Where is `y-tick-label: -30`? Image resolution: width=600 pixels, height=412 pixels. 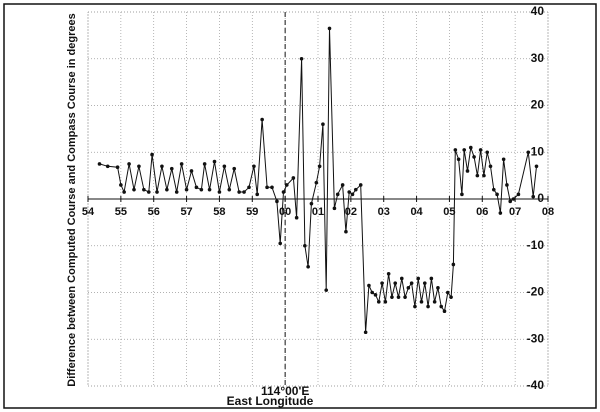 y-tick-label: -30 is located at coordinates (536, 338).